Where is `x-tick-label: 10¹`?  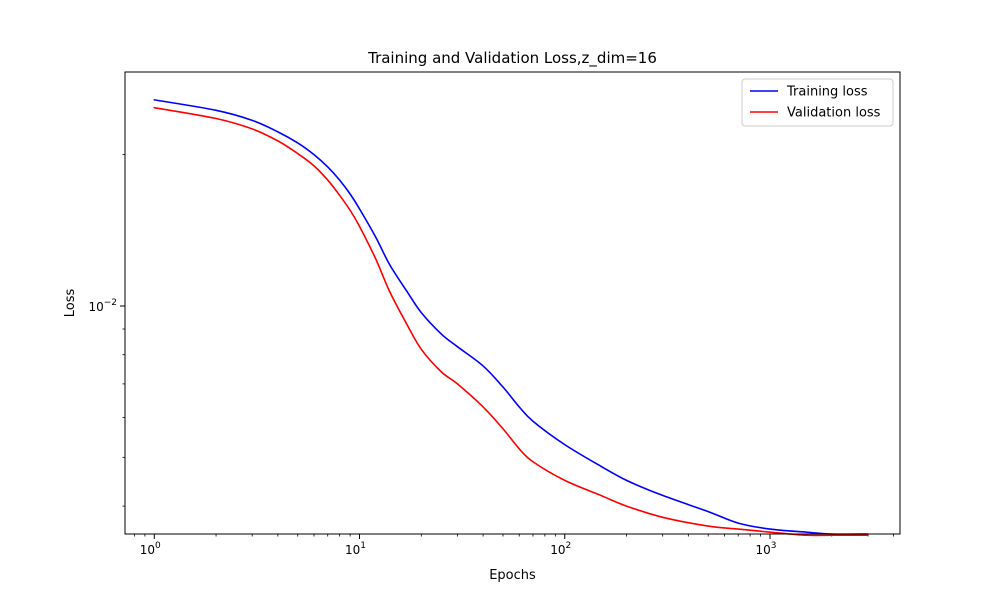 x-tick-label: 10¹ is located at coordinates (355, 549).